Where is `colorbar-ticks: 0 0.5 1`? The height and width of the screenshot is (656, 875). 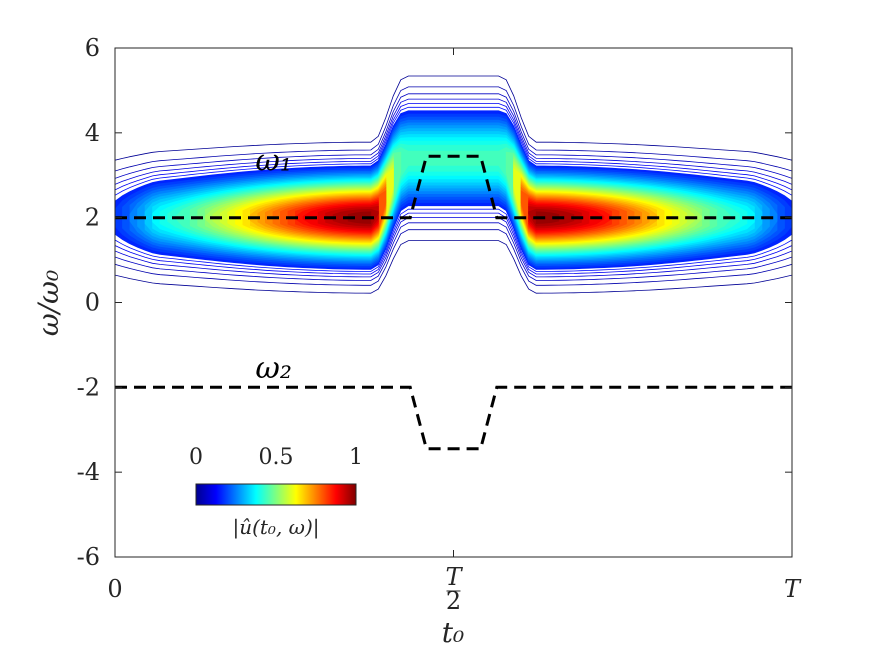 colorbar-ticks: 0 0.5 1 is located at coordinates (276, 457).